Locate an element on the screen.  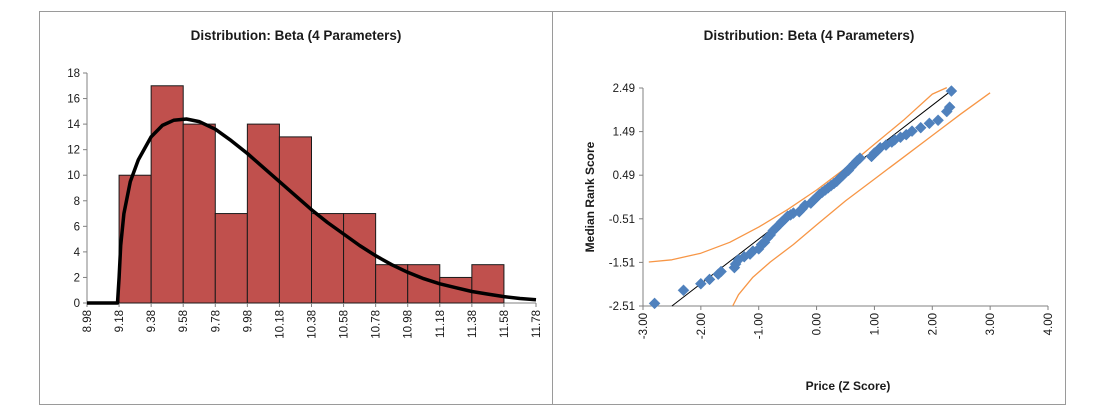
x-tick-label: 1.00 is located at coordinates (875, 324).